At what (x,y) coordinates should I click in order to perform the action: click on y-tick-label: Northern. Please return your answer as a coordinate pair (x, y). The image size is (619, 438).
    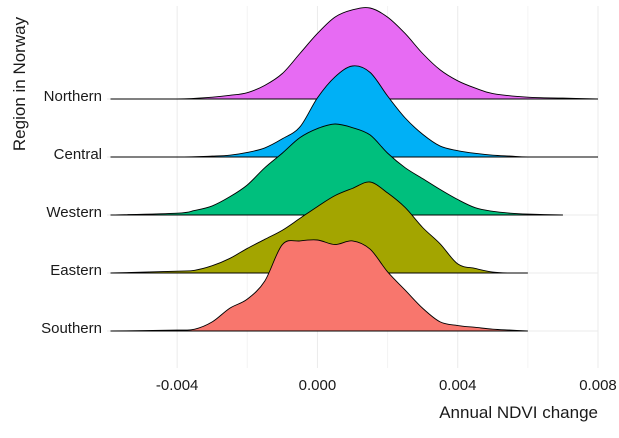
    Looking at the image, I should click on (73, 96).